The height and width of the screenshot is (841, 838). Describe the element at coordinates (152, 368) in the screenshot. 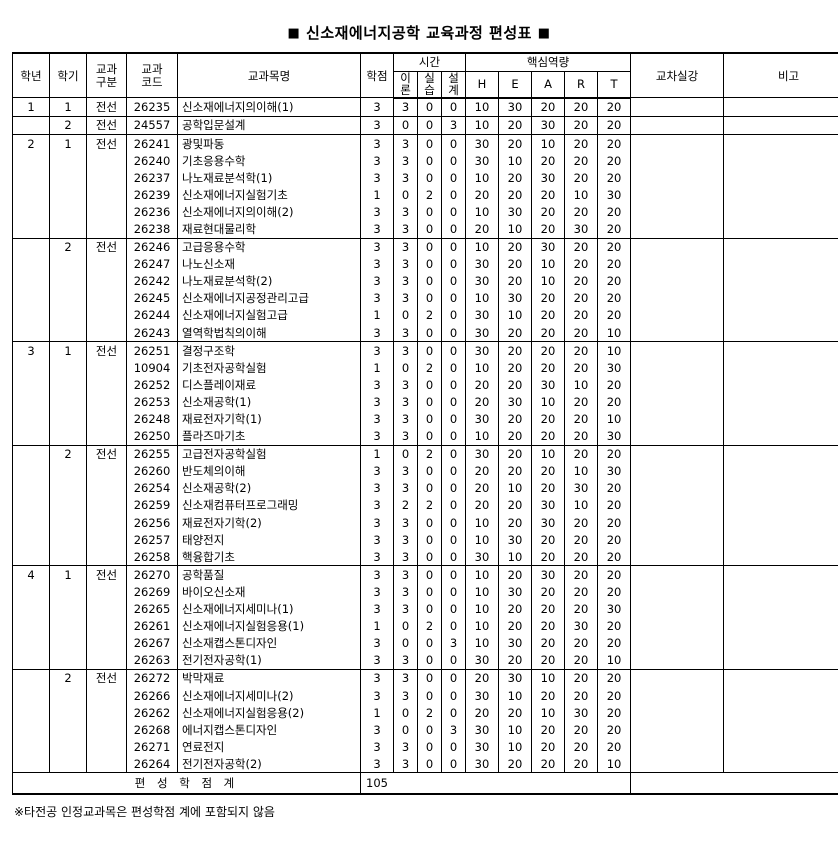

I see `course-code-cell: 10904` at that location.